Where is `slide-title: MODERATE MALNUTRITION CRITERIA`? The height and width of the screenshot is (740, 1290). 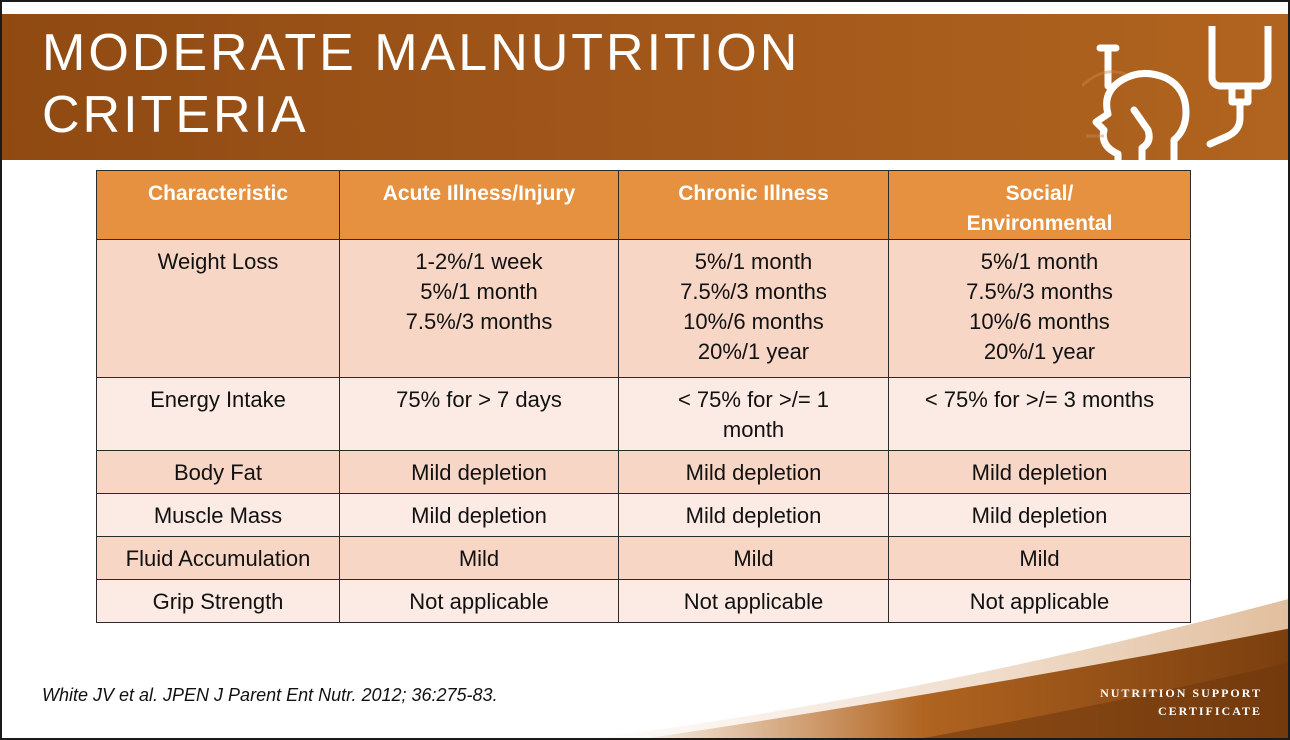
slide-title: MODERATE MALNUTRITION CRITERIA is located at coordinates (421, 84).